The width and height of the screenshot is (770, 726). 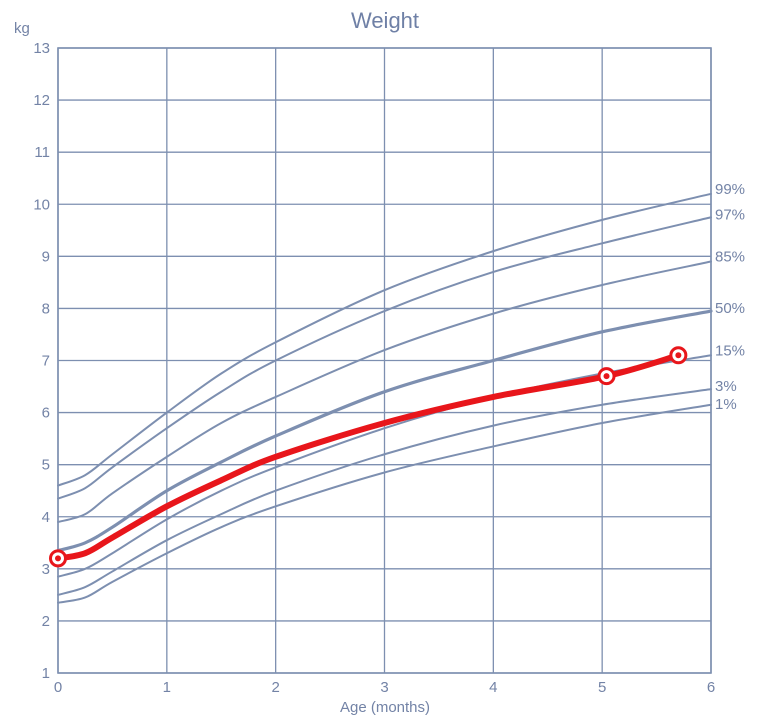 What do you see at coordinates (730, 350) in the screenshot?
I see `percentile-label-15: 15%` at bounding box center [730, 350].